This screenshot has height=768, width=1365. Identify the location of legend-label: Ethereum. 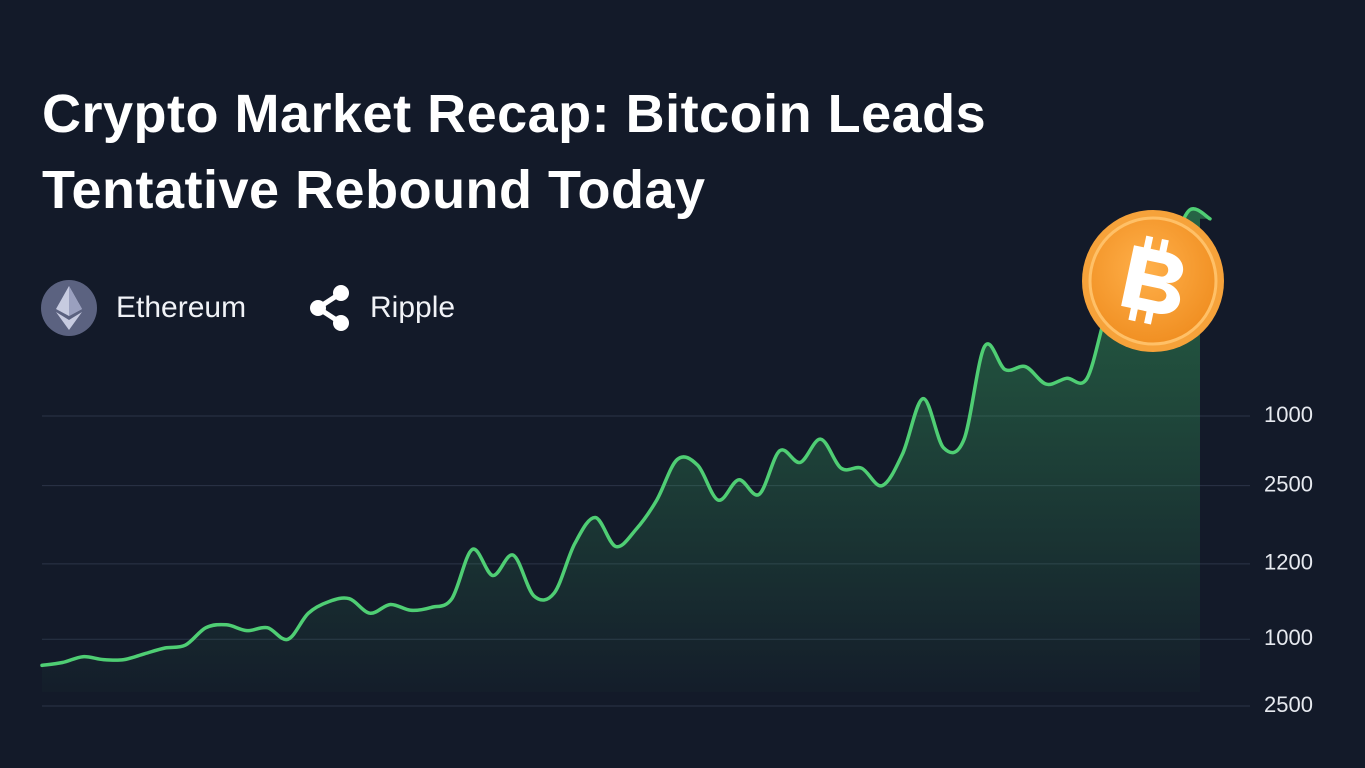
(181, 307).